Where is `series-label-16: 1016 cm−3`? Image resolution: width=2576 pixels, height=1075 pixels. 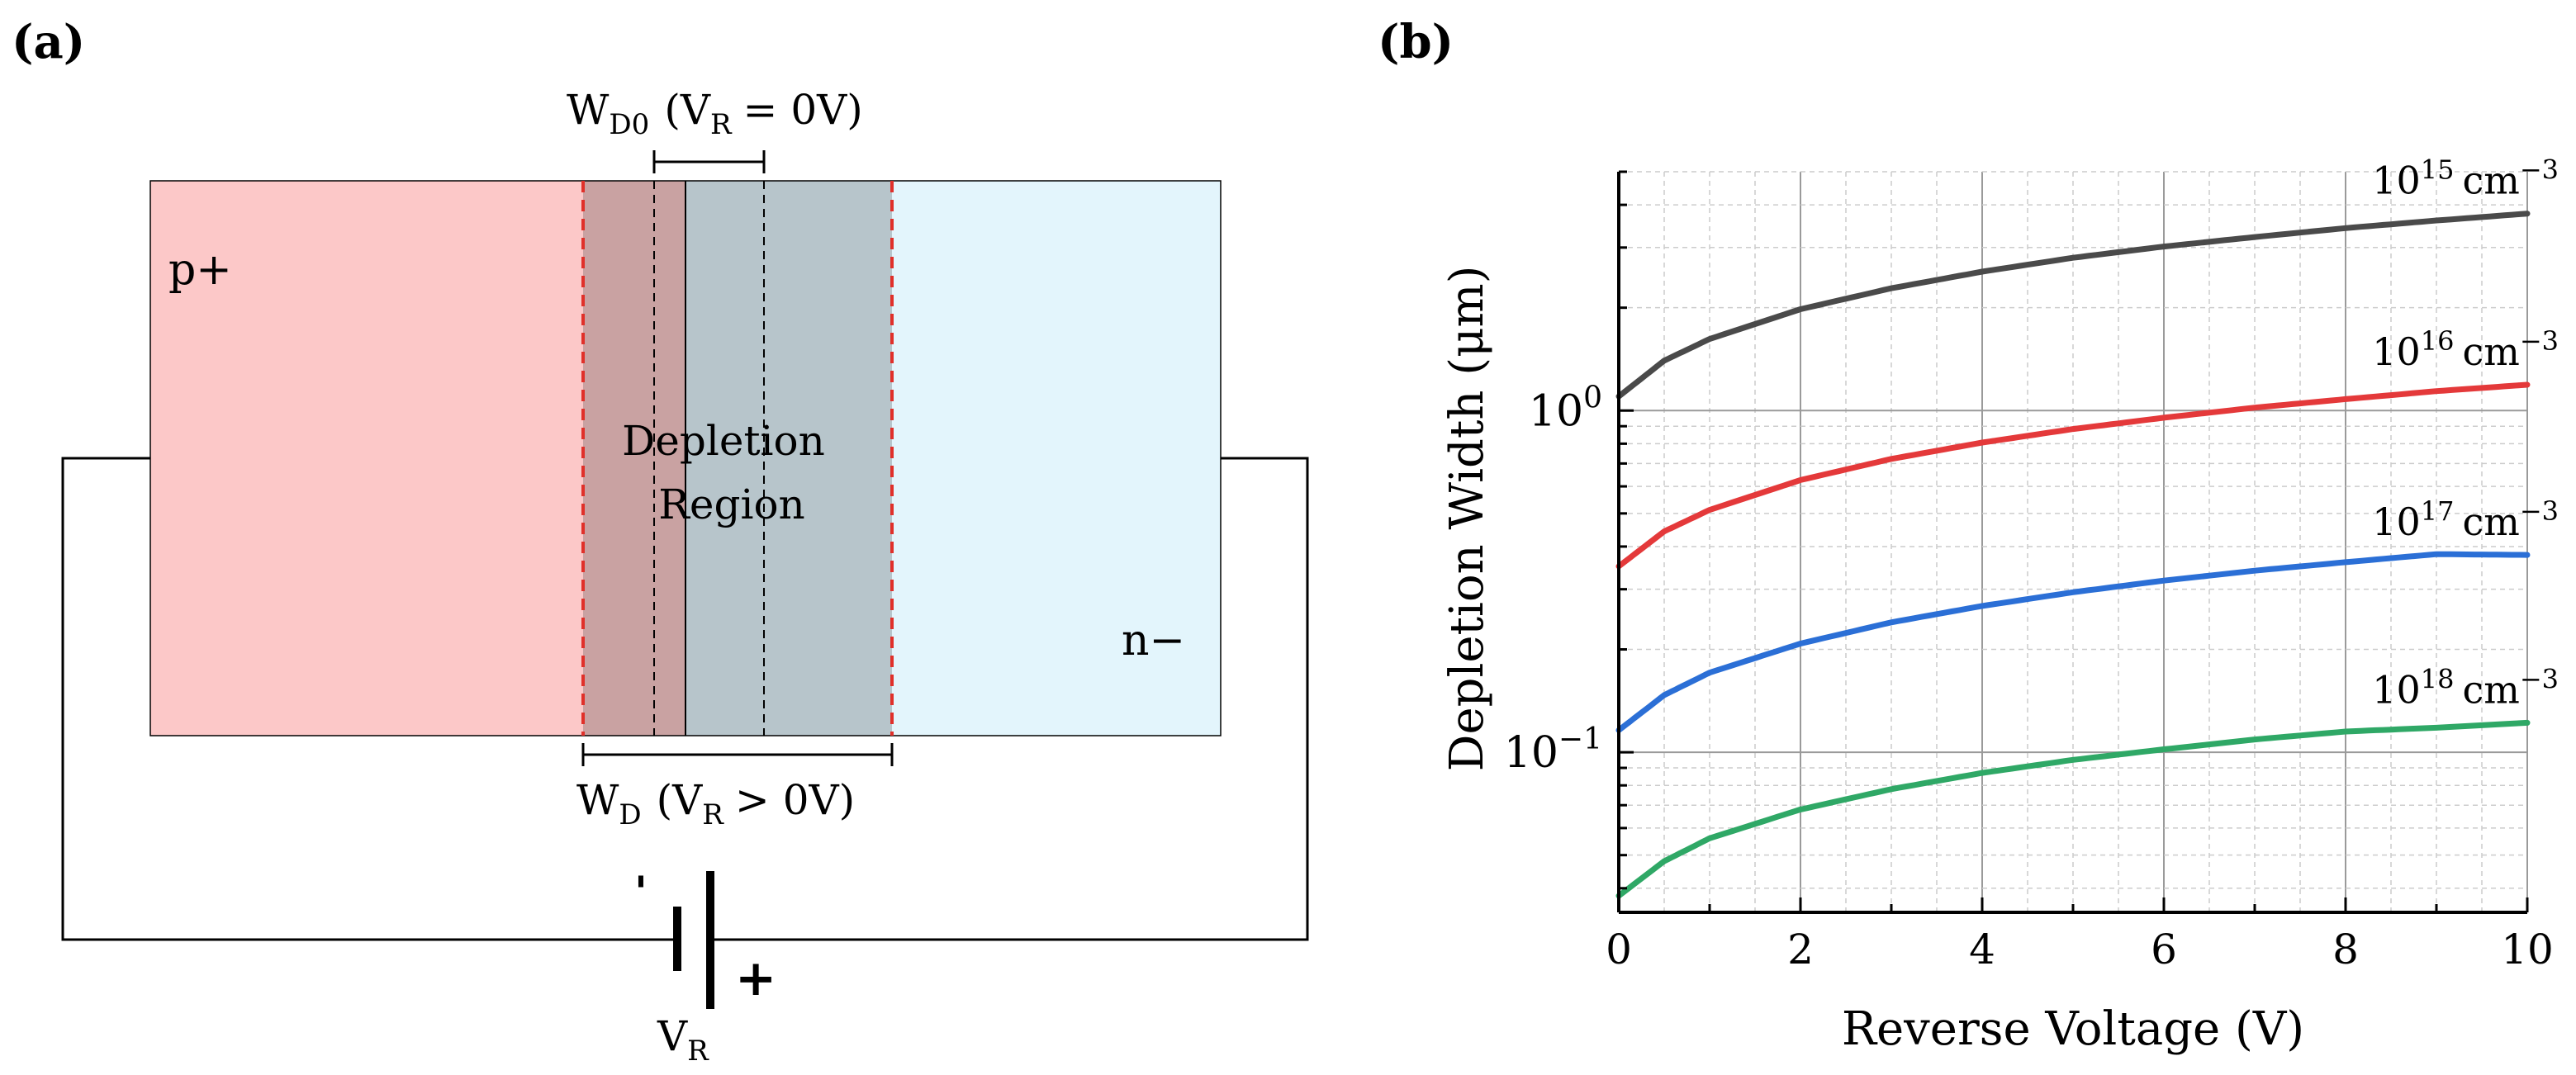
series-label-16: 1016 cm−3 is located at coordinates (2466, 349).